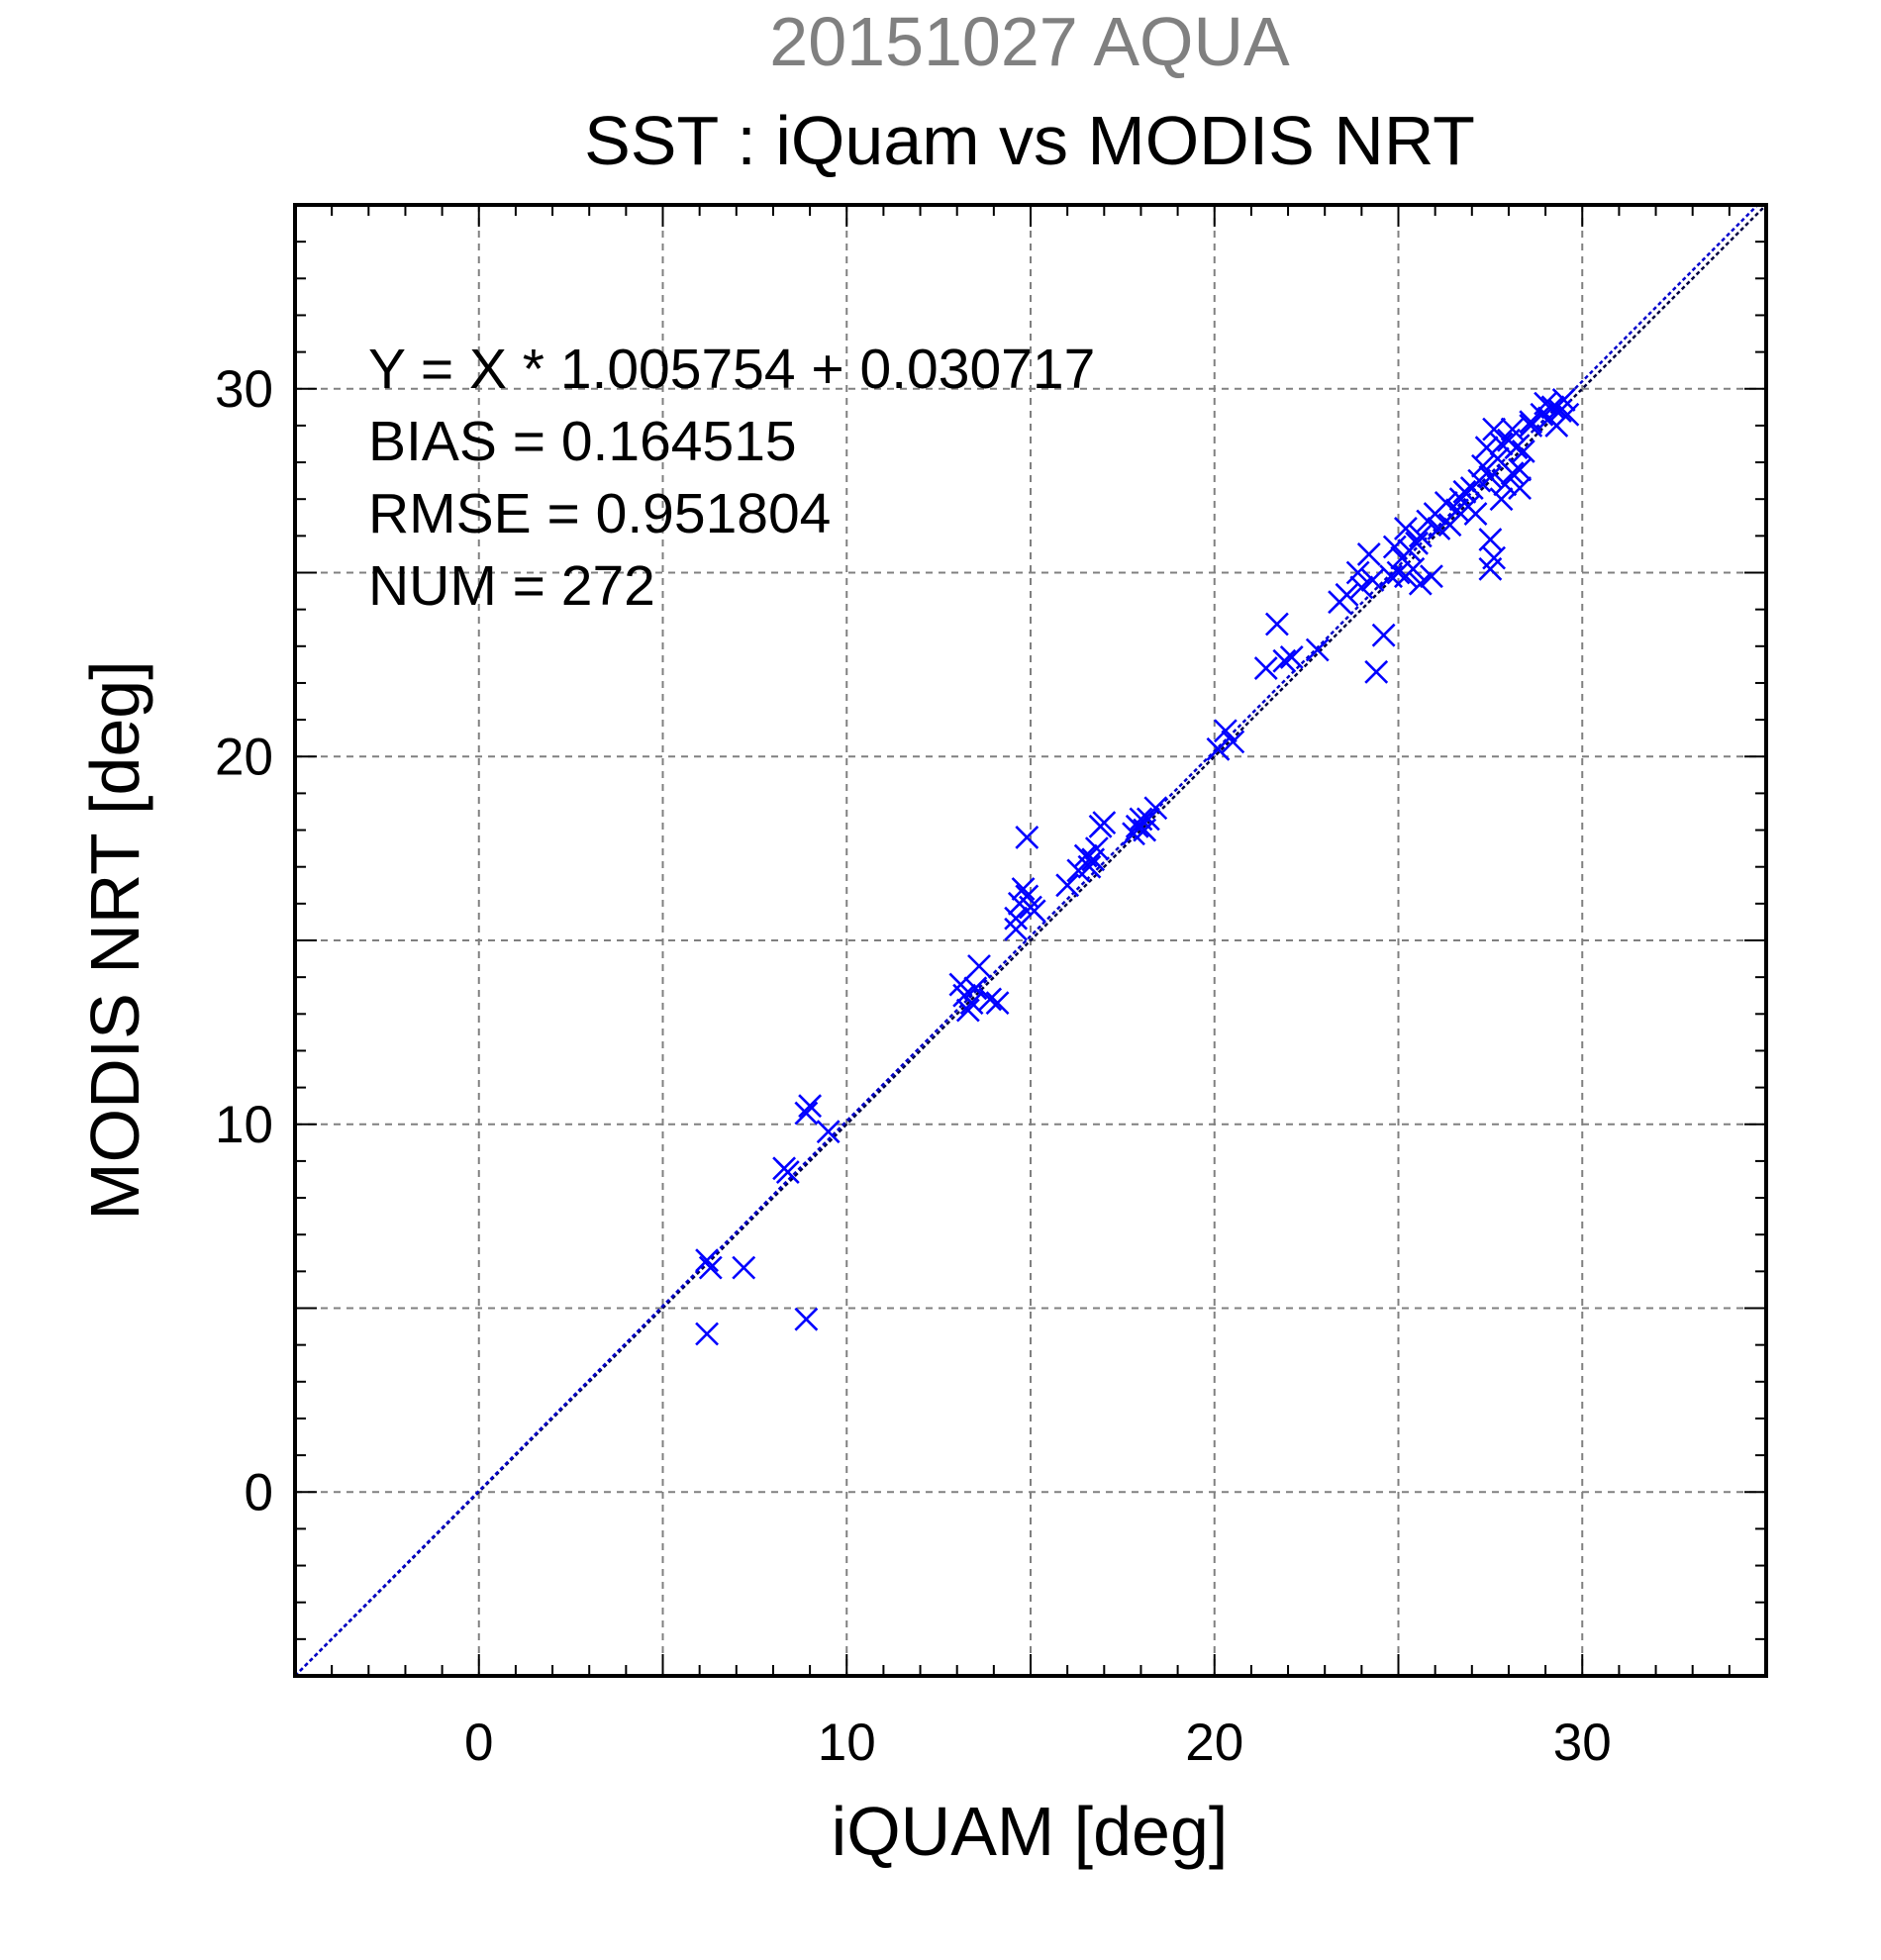 The width and height of the screenshot is (1881, 1960). I want to click on y-axis-title: MODIS NRT [deg], so click(114, 940).